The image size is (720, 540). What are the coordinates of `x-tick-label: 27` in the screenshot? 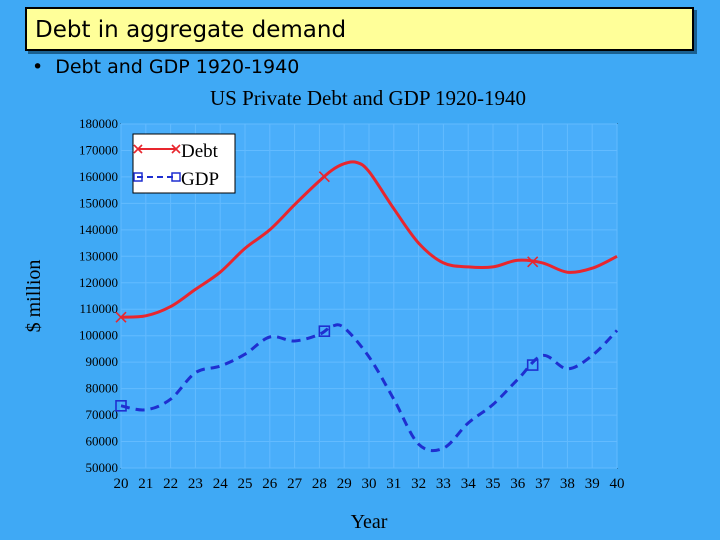 It's located at (295, 484).